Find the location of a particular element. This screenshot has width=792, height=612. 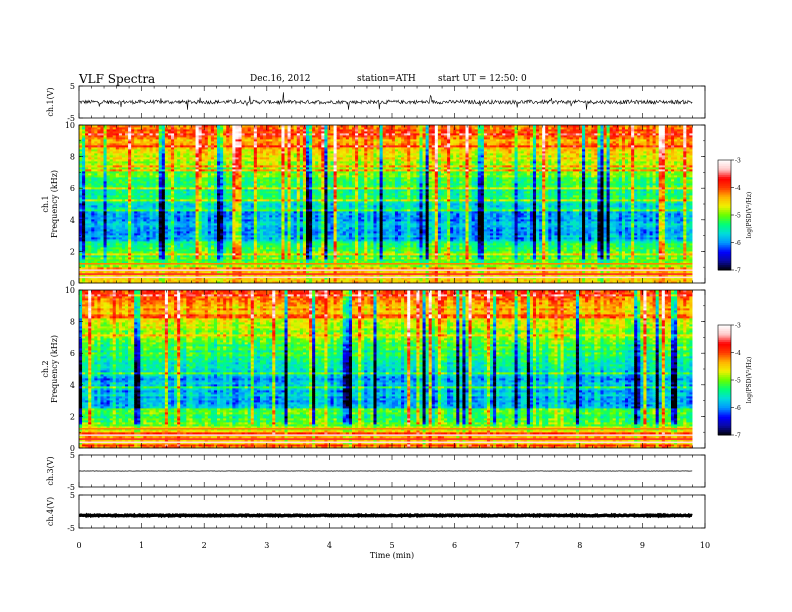

station-label: station=ATH is located at coordinates (386, 79).